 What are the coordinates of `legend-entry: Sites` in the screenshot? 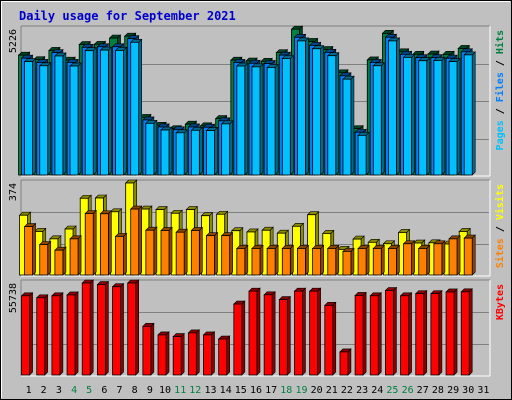 It's located at (500, 253).